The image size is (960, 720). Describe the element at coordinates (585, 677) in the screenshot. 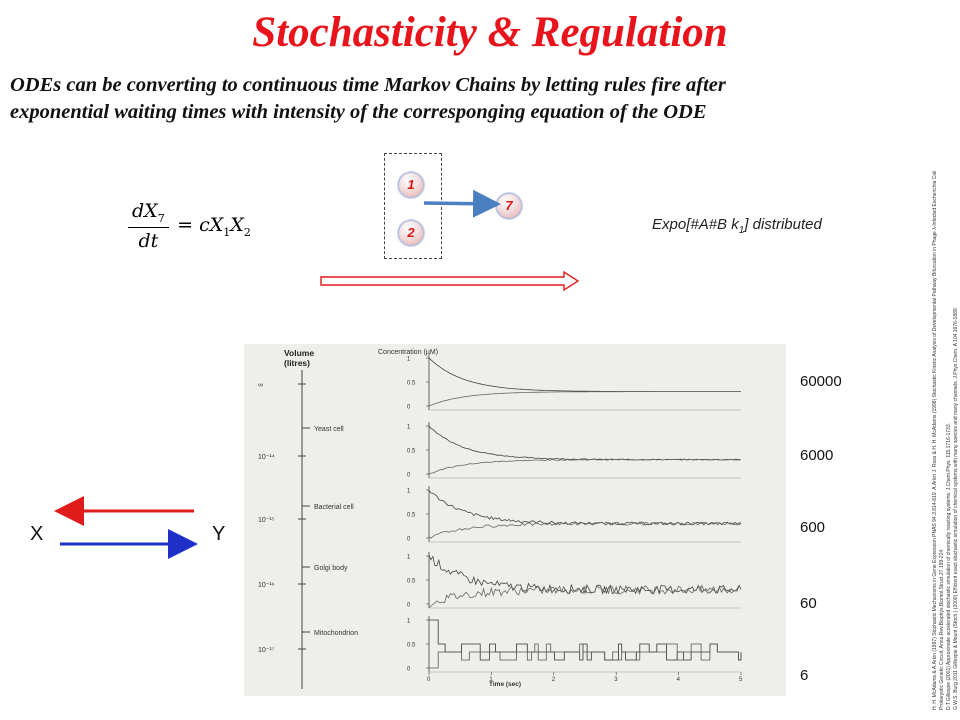

I see `time-axis: 0 1 2 3 4 5` at that location.